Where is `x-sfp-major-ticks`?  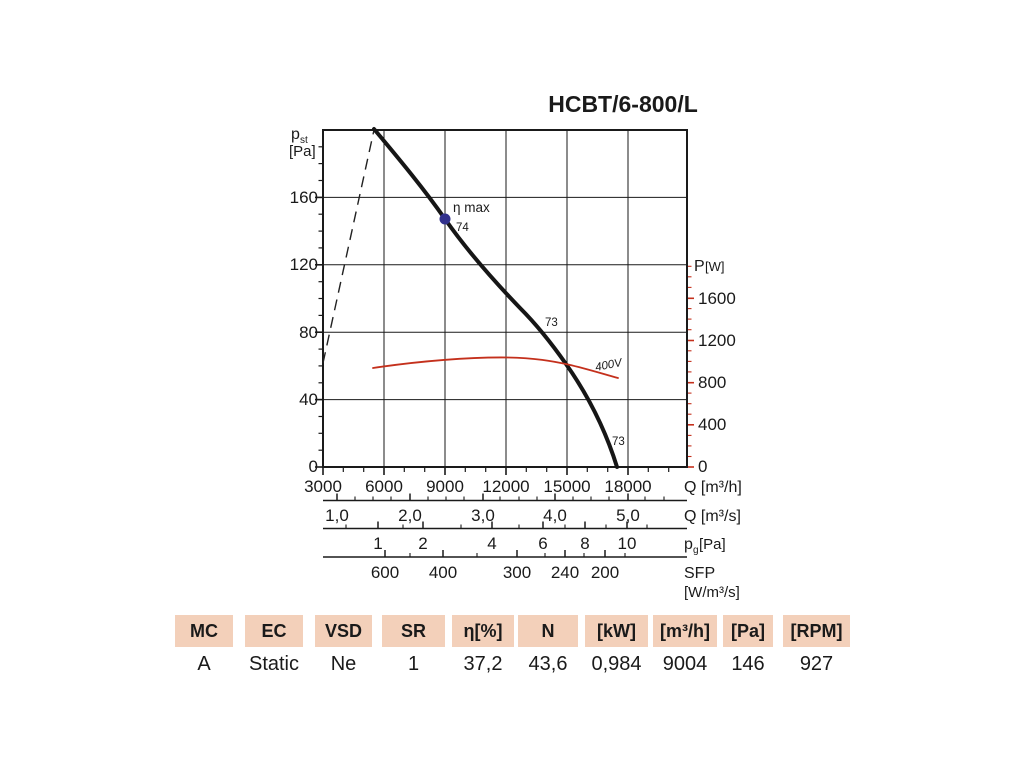 x-sfp-major-ticks is located at coordinates (495, 553).